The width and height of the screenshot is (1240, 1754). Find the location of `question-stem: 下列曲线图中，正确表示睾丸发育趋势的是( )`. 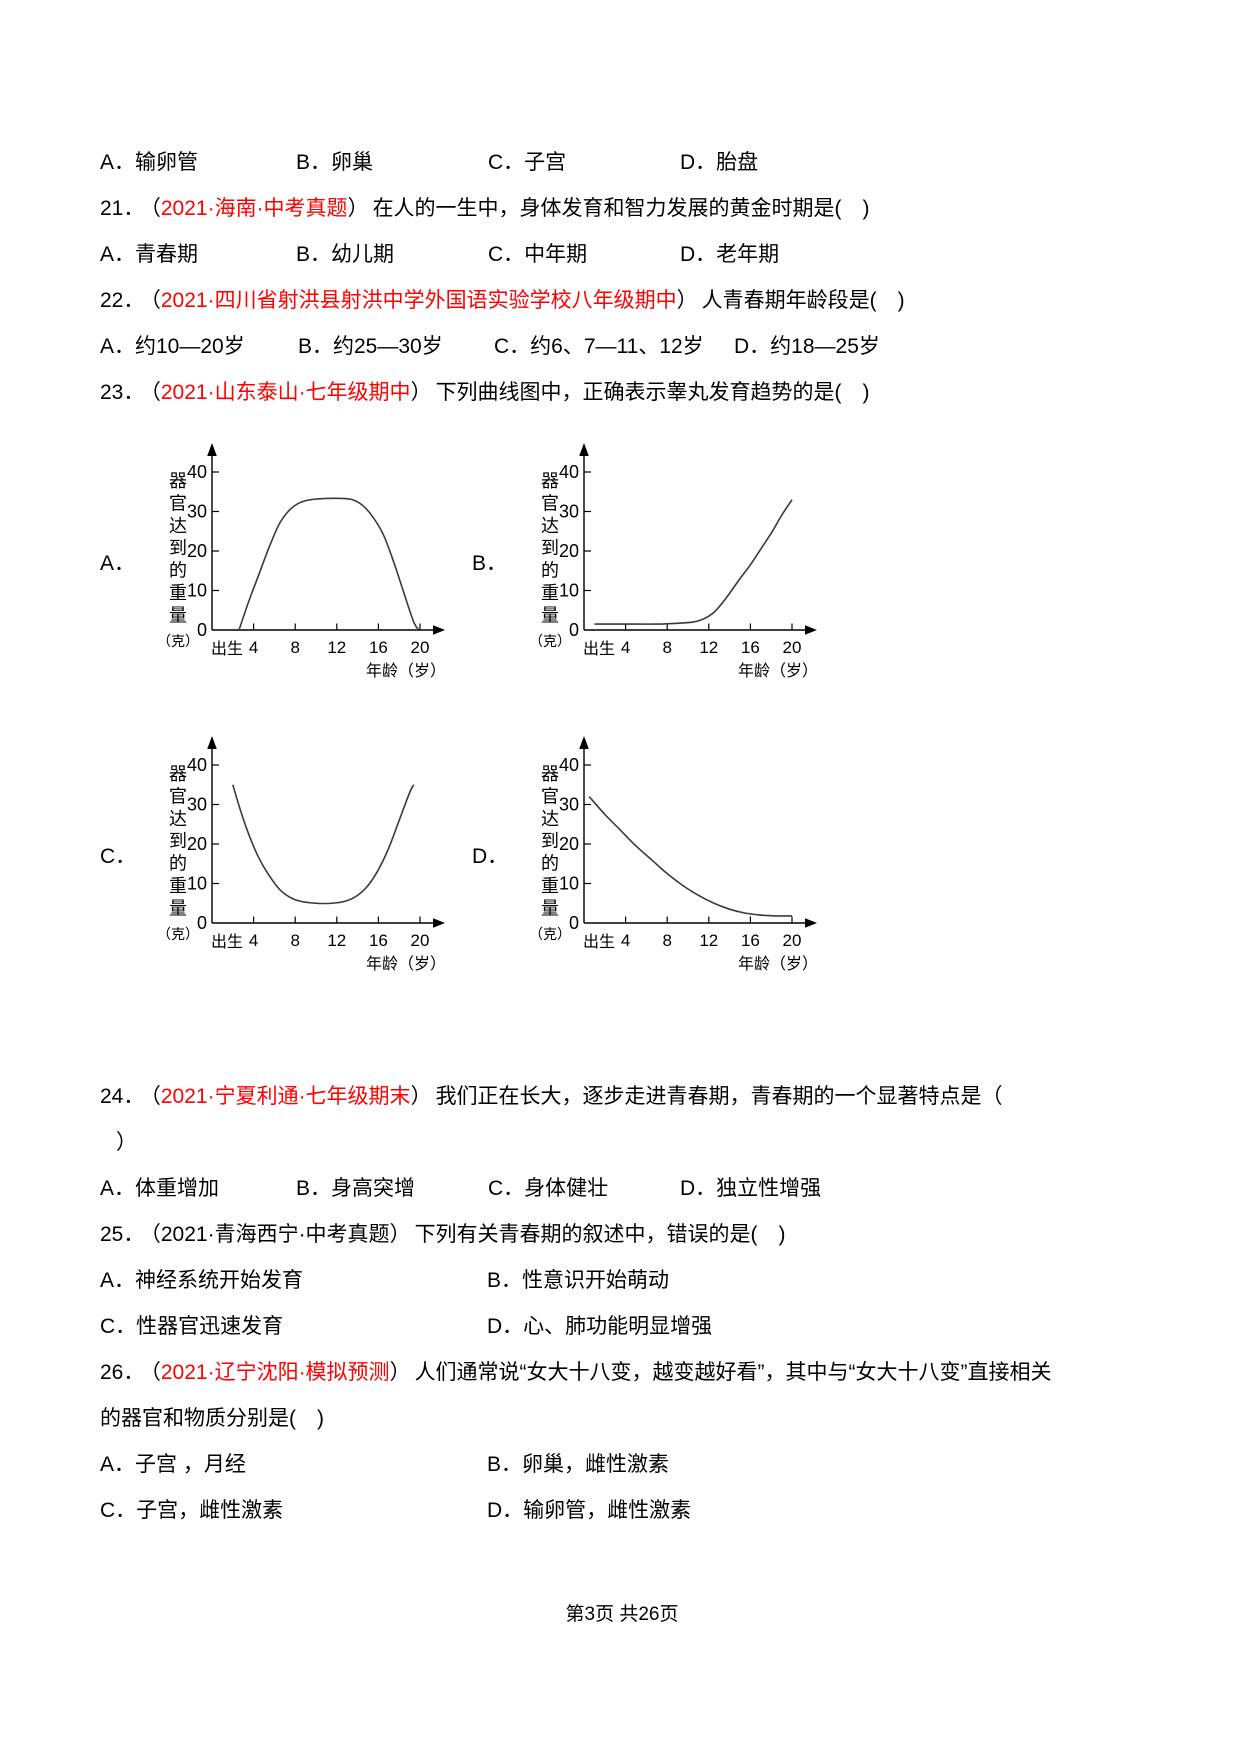

question-stem: 下列曲线图中，正确表示睾丸发育趋势的是( ) is located at coordinates (652, 392).